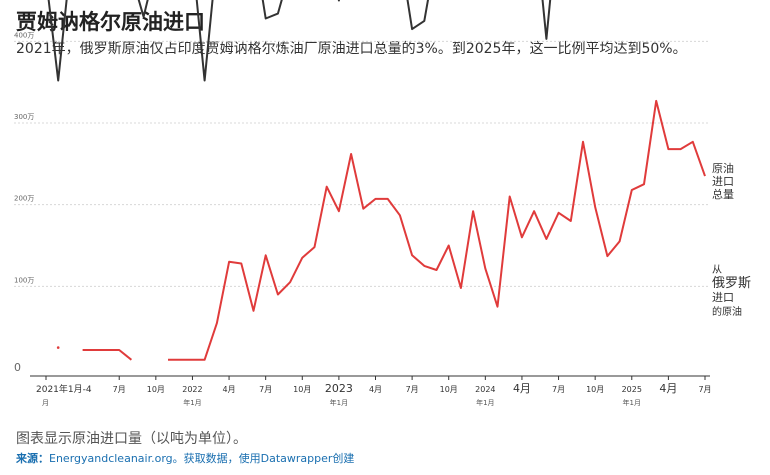 The width and height of the screenshot is (770, 475). What do you see at coordinates (131, 439) in the screenshot?
I see `chart-note: 图表显示原油进口量（以吨为单位）。` at bounding box center [131, 439].